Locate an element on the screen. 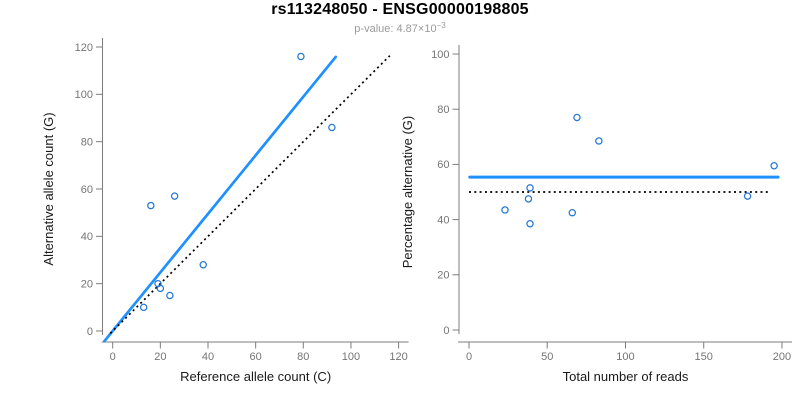 This screenshot has width=800, height=400. y-axis-title: Percentage alternative (G) is located at coordinates (407, 192).